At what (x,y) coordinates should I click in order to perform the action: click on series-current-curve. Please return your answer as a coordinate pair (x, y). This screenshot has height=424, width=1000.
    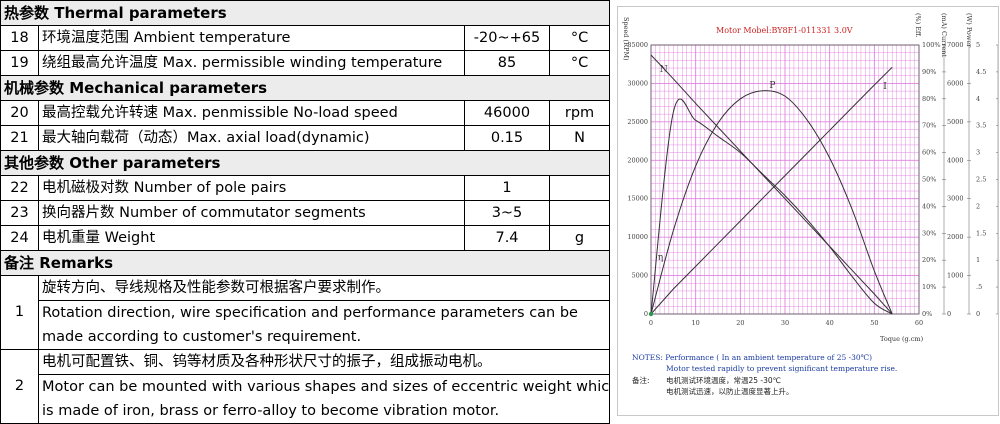
    Looking at the image, I should click on (771, 190).